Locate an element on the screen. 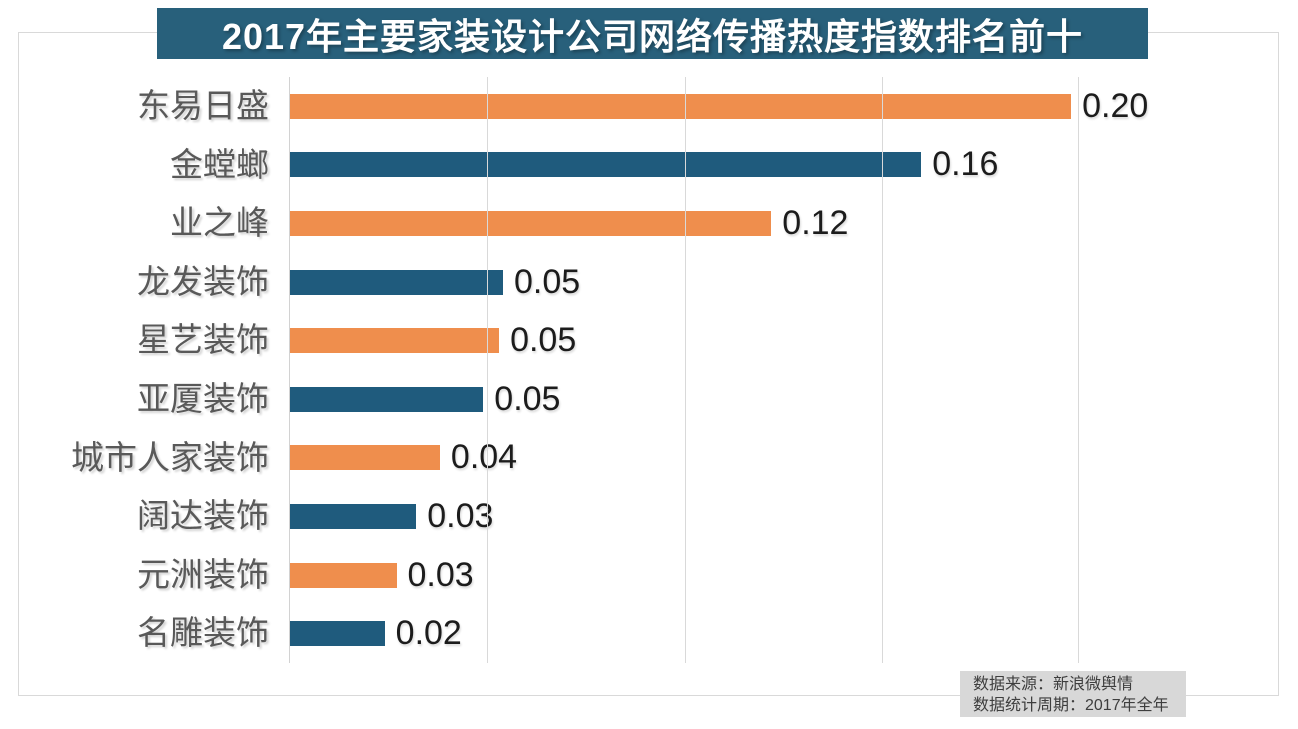 This screenshot has width=1298, height=729. bar-row: 0.12 is located at coordinates (684, 223).